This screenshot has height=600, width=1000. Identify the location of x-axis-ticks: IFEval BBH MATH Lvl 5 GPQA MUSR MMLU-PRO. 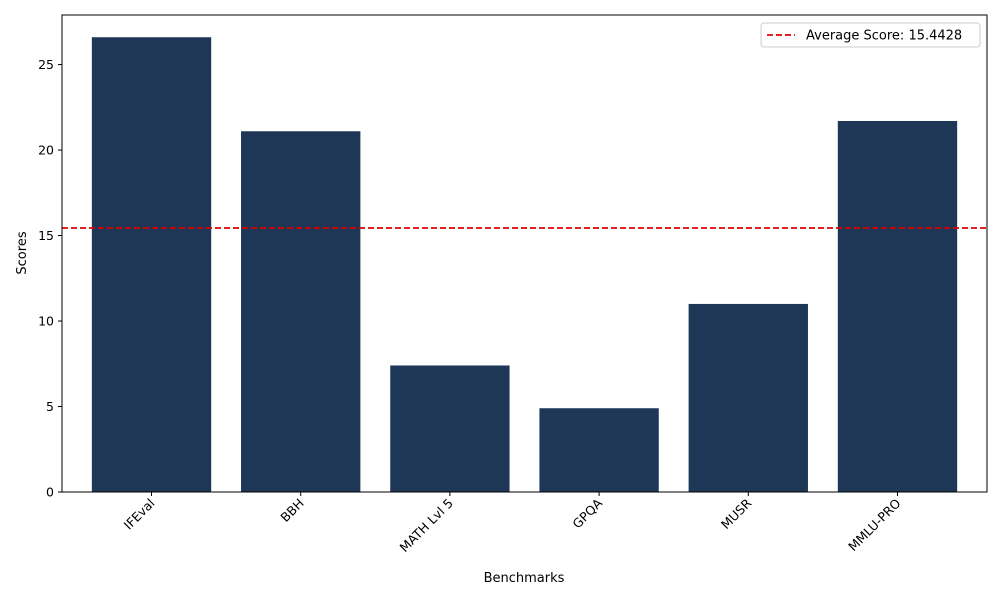
(512, 523).